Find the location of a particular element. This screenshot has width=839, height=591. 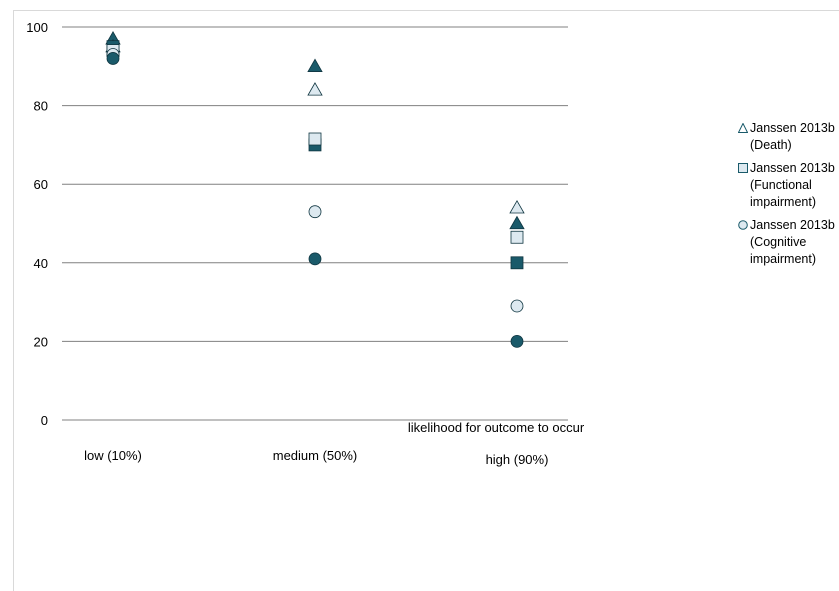

legend-item-square: Janssen 2013b (Functional impairment) is located at coordinates (786, 185).